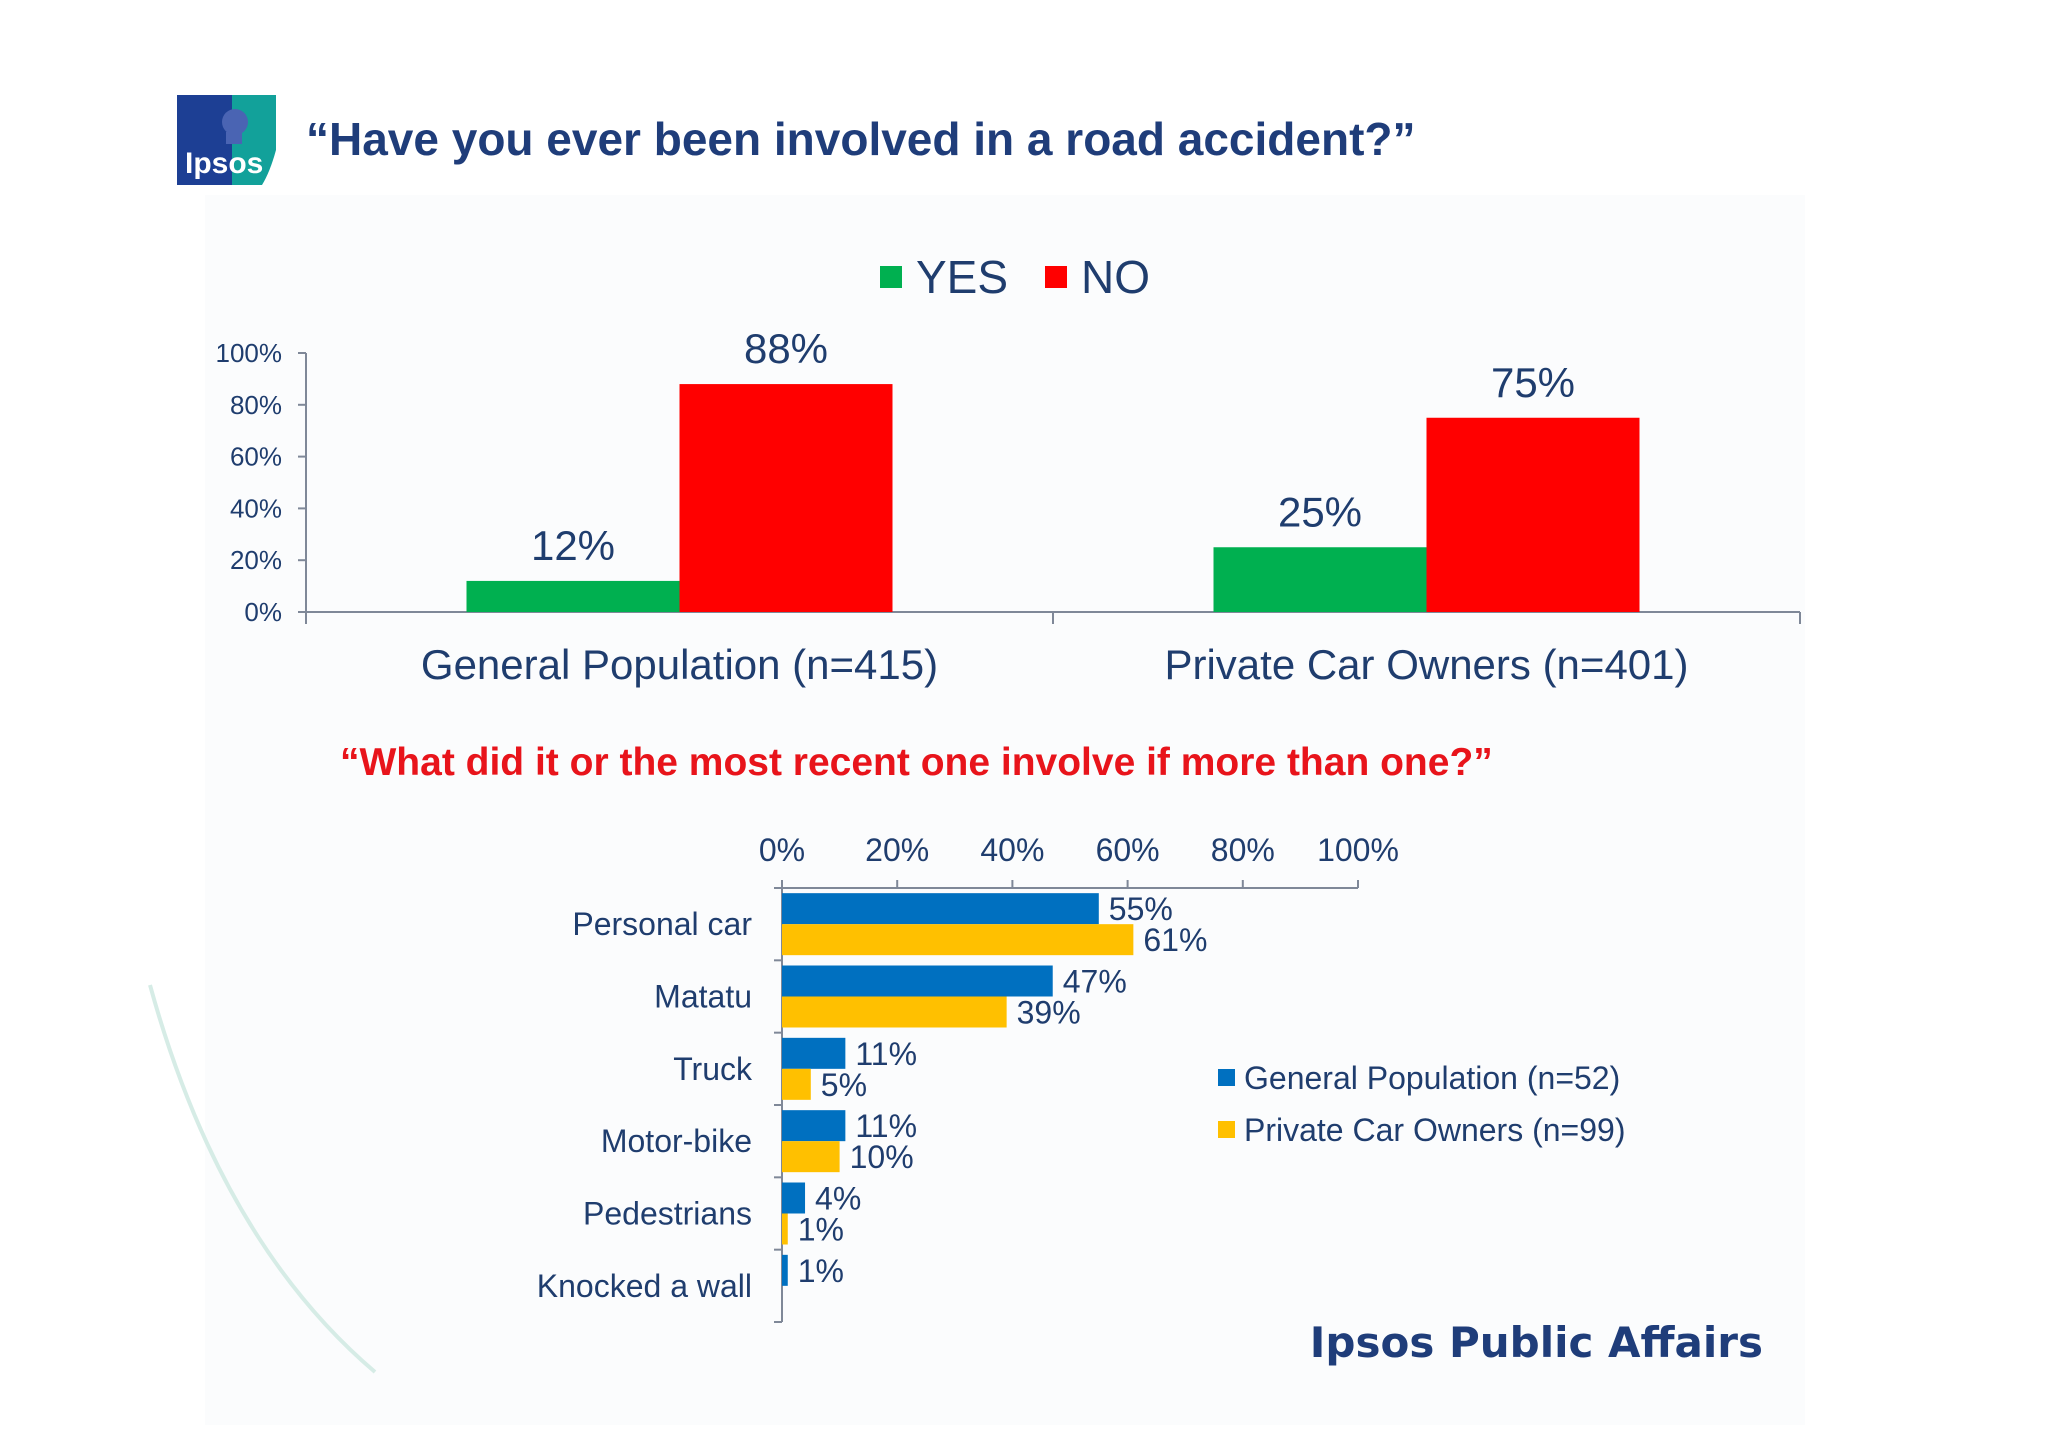  What do you see at coordinates (1226, 1077) in the screenshot?
I see `legend-swatch-general-population` at bounding box center [1226, 1077].